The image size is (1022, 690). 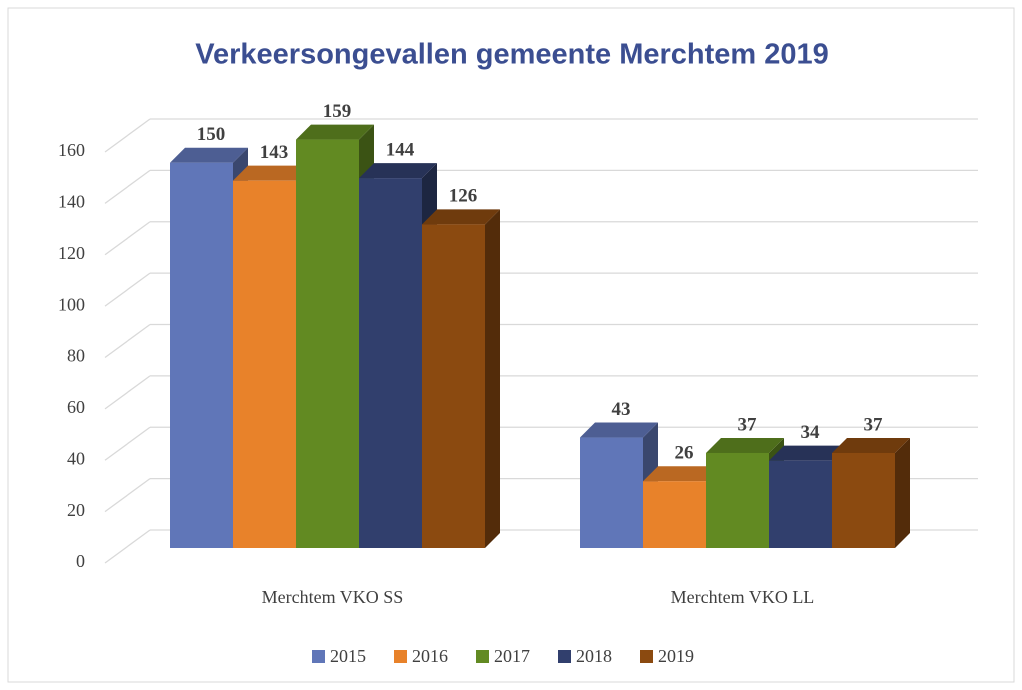 I want to click on x-tick-label: Merchtem VKO SS, so click(x=333, y=597).